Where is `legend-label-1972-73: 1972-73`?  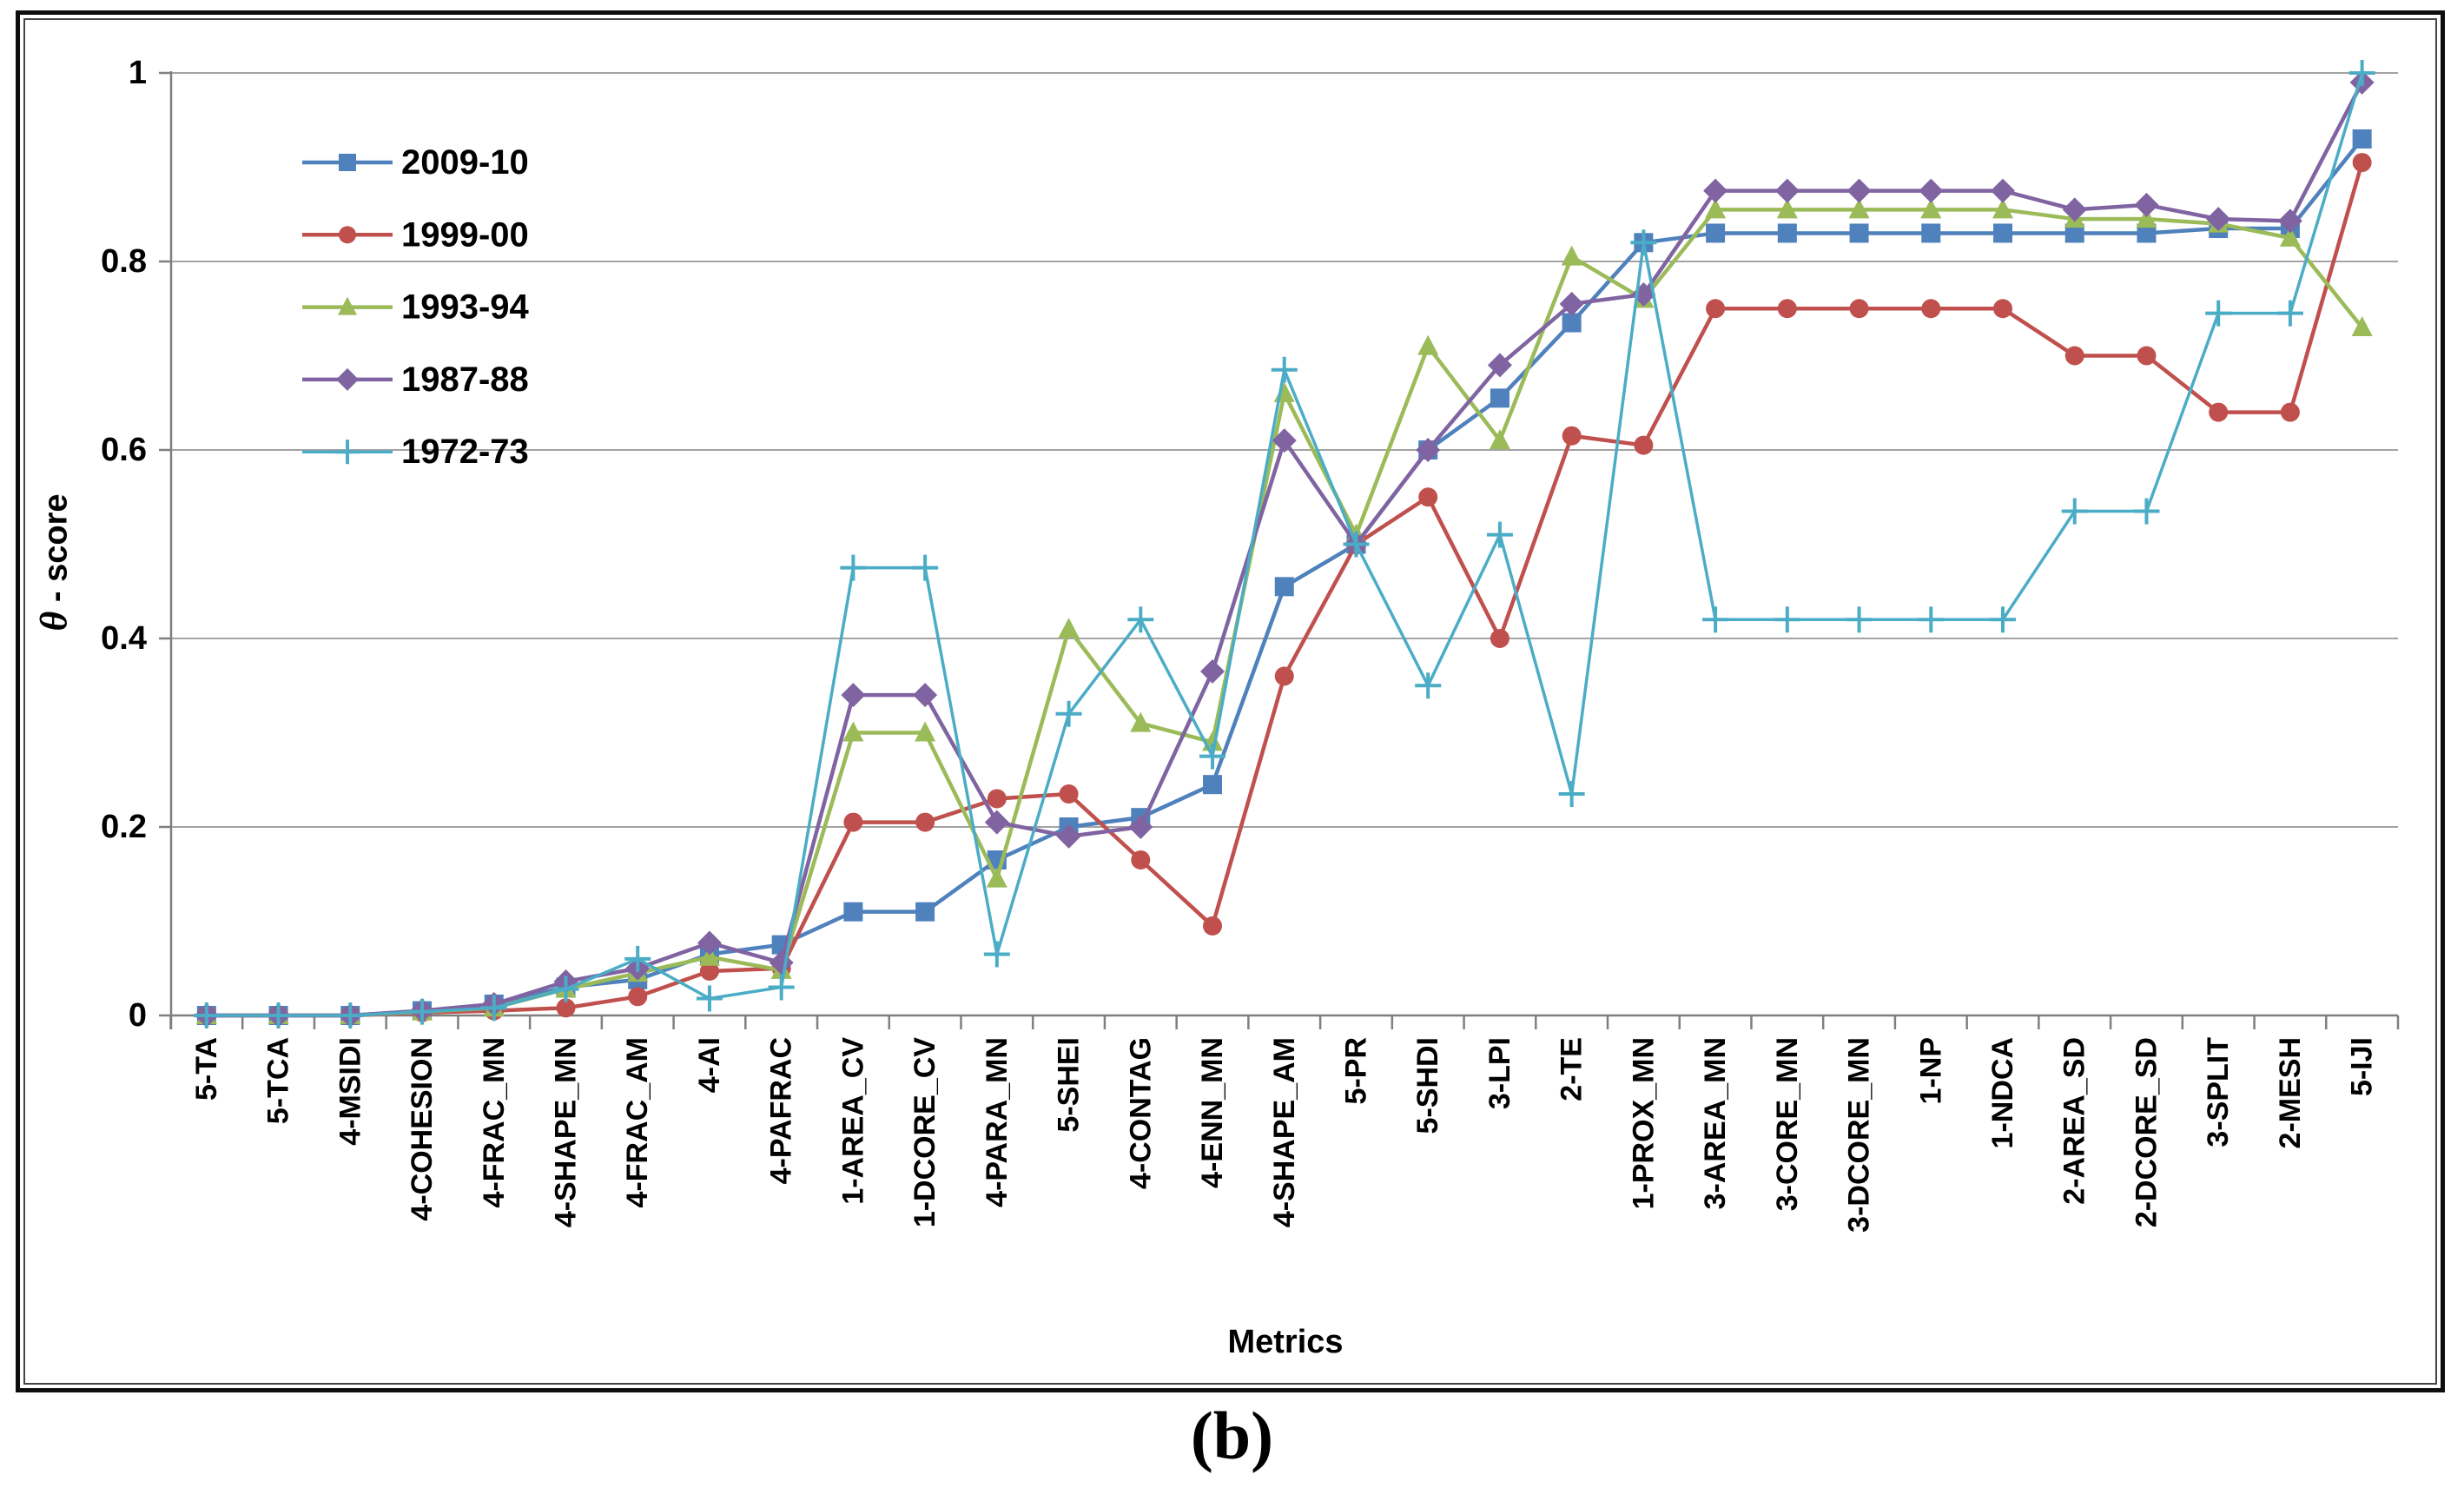
legend-label-1972-73: 1972-73 is located at coordinates (465, 452).